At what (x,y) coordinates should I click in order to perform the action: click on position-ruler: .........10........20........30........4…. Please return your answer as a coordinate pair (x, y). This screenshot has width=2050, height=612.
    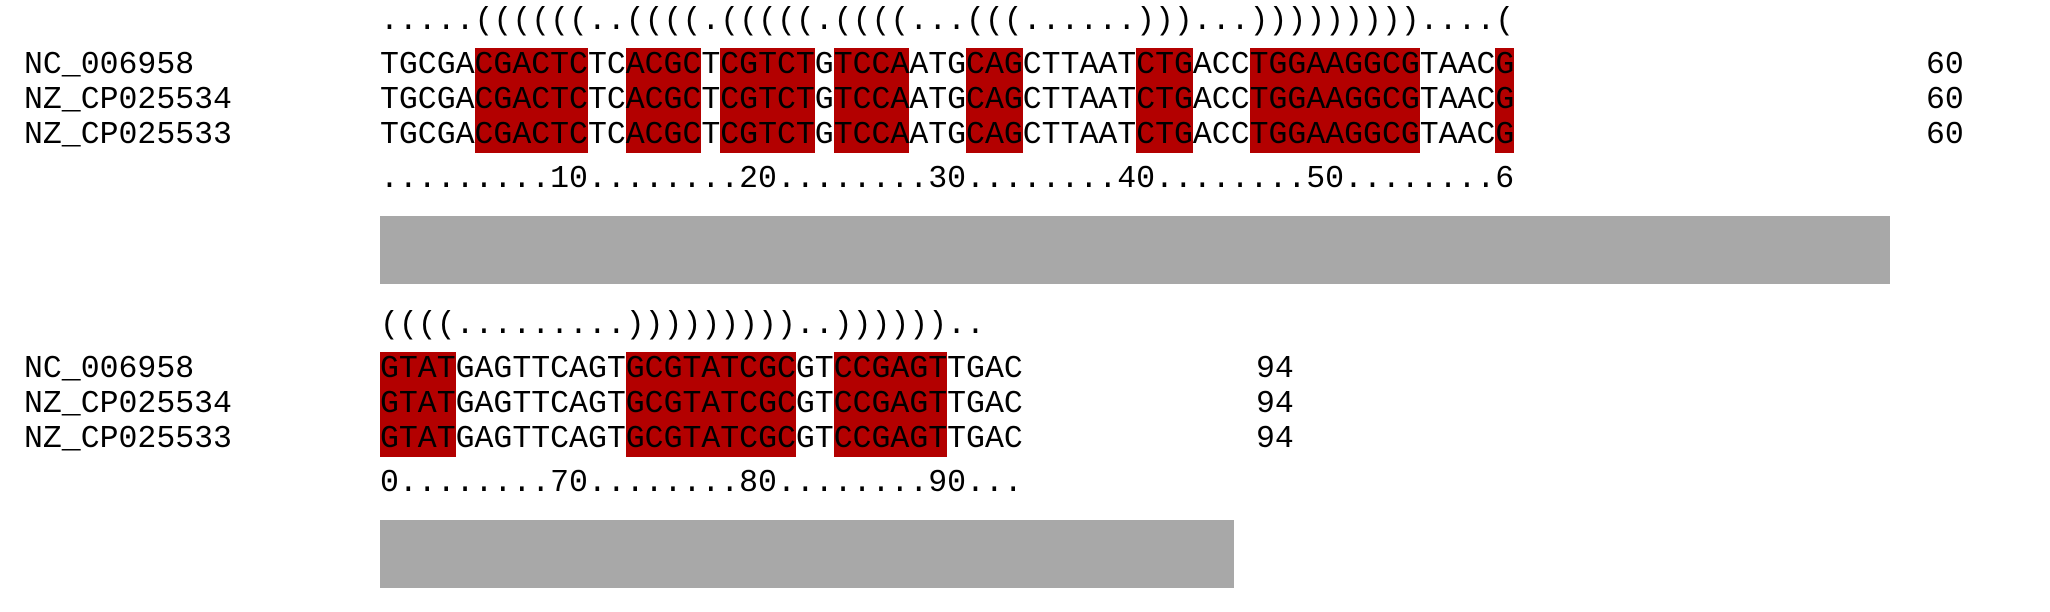
    Looking at the image, I should click on (947, 179).